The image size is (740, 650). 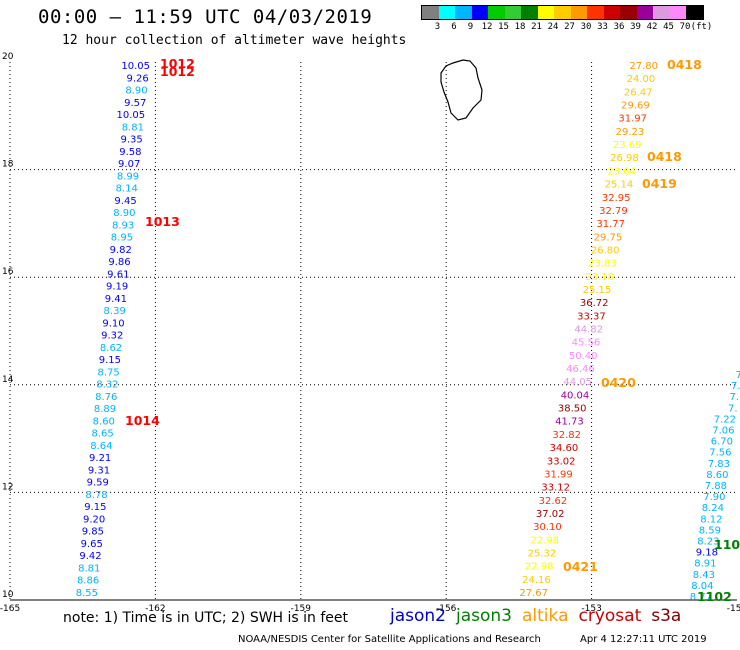 What do you see at coordinates (127, 189) in the screenshot?
I see `left-track-value: 8.14` at bounding box center [127, 189].